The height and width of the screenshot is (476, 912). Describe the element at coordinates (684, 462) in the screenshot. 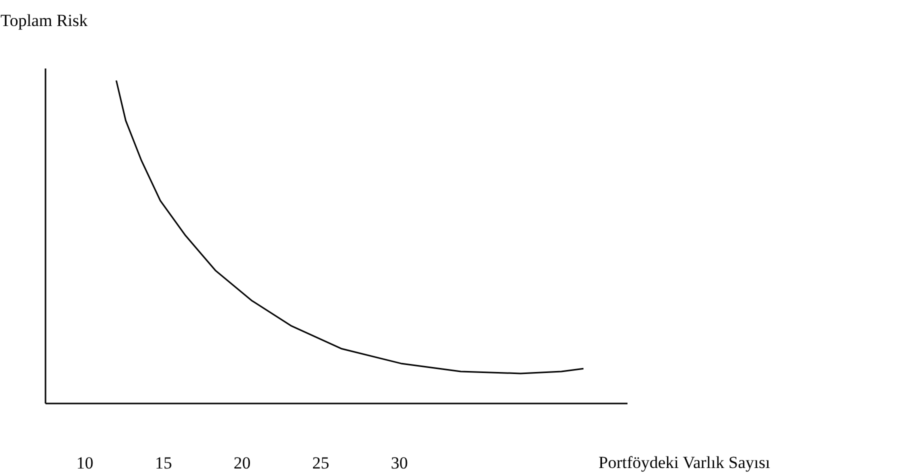

I see `x-axis-title: Portföydeki Varlık Sayısı` at that location.